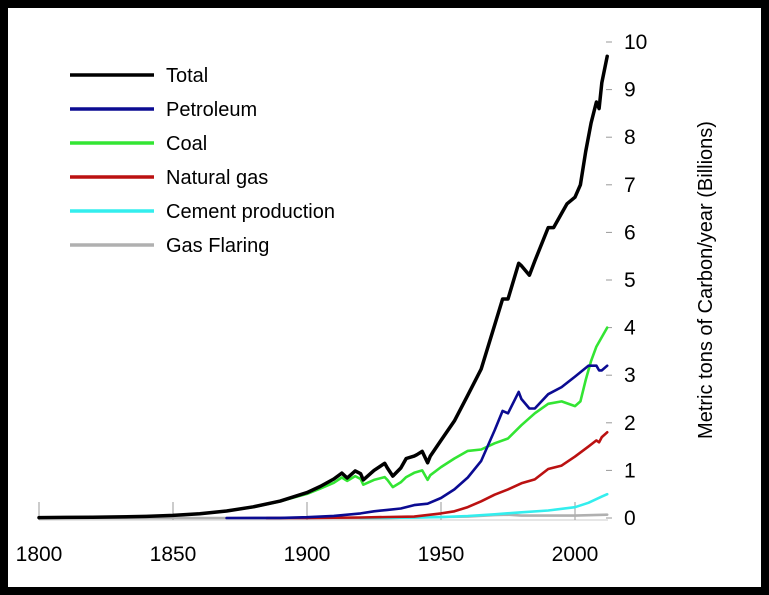 The image size is (769, 595). What do you see at coordinates (706, 280) in the screenshot?
I see `y-axis-title: Metric tons of Carbon/year (Billions)` at bounding box center [706, 280].